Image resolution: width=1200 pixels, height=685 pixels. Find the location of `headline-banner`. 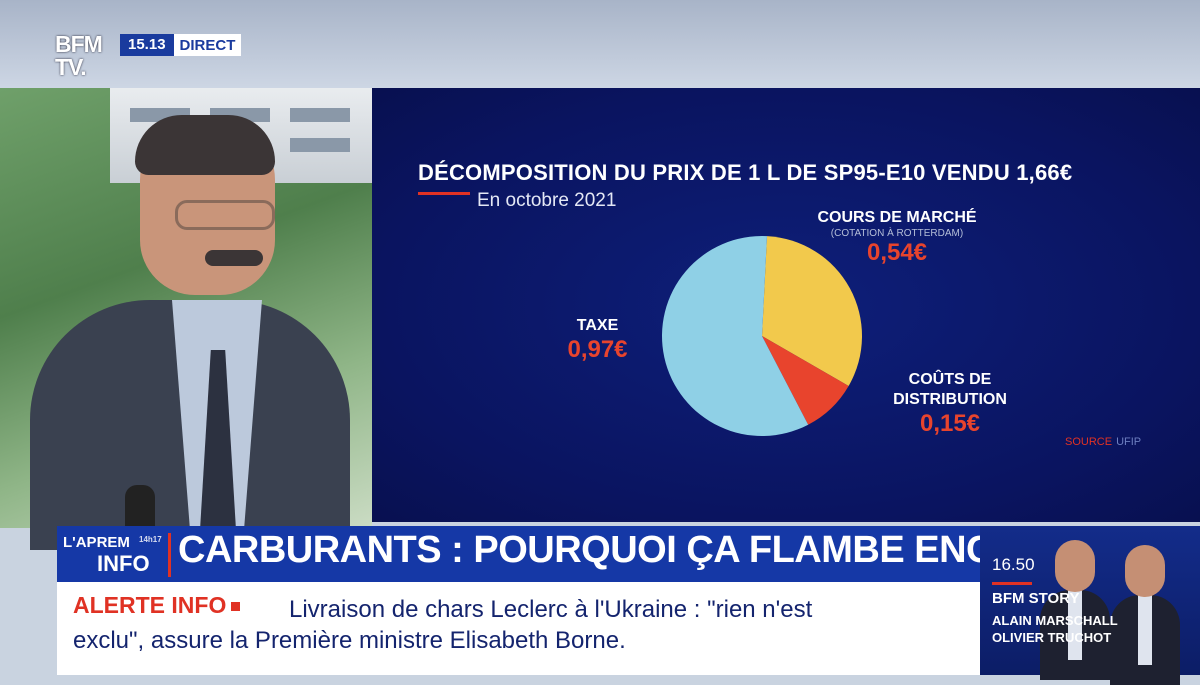

headline-banner is located at coordinates (518, 554).